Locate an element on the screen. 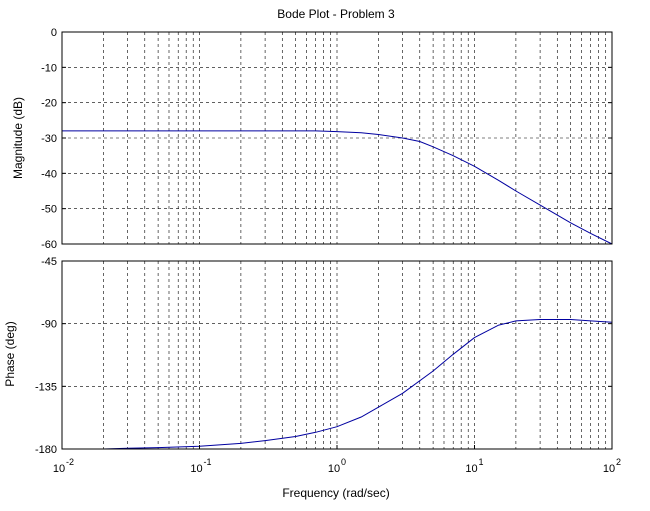  x-tick-label-exponent: -2 is located at coordinates (70, 462).